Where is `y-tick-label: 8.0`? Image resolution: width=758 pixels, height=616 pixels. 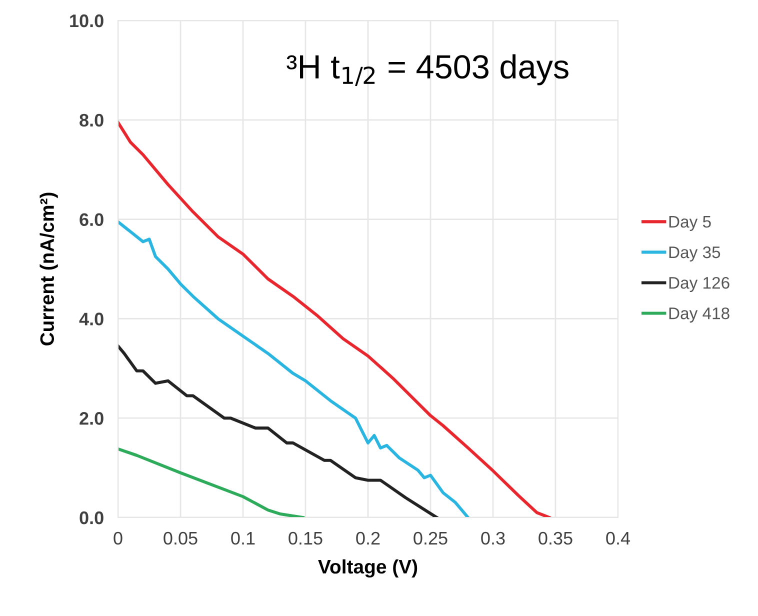
y-tick-label: 8.0 is located at coordinates (92, 120).